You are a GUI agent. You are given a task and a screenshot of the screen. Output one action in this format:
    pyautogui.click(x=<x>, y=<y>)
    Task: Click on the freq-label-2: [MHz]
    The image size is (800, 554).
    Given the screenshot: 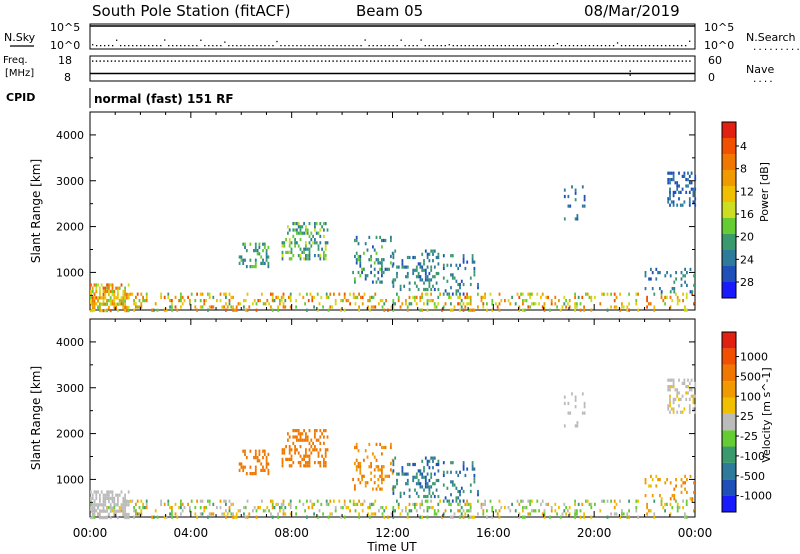 What is the action you would take?
    pyautogui.click(x=19, y=73)
    